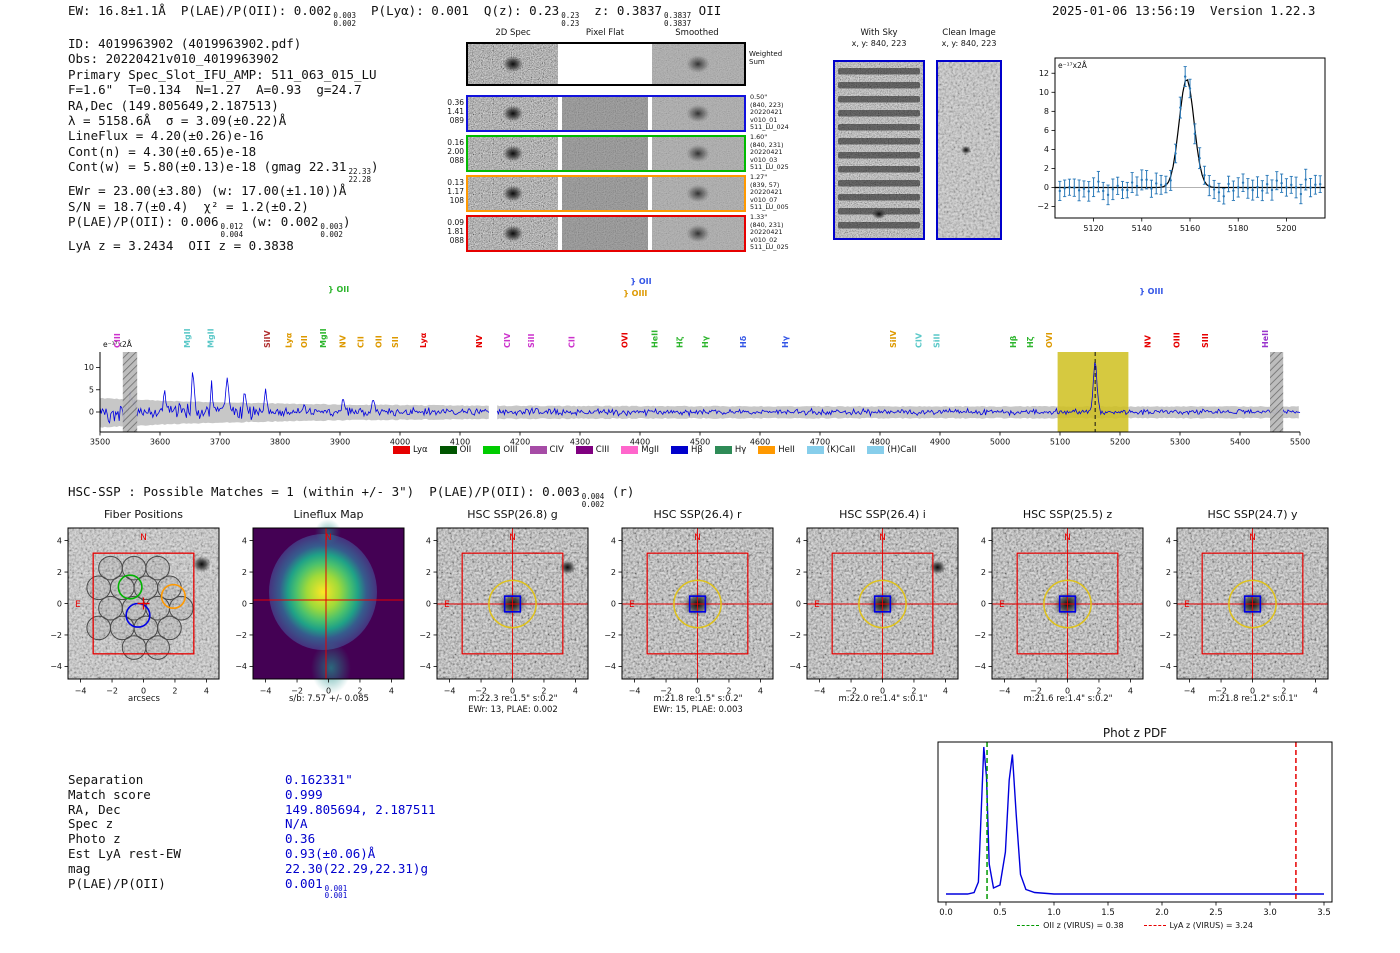 The height and width of the screenshot is (953, 1400). Describe the element at coordinates (109, 794) in the screenshot. I see `match-label: Match score` at that location.